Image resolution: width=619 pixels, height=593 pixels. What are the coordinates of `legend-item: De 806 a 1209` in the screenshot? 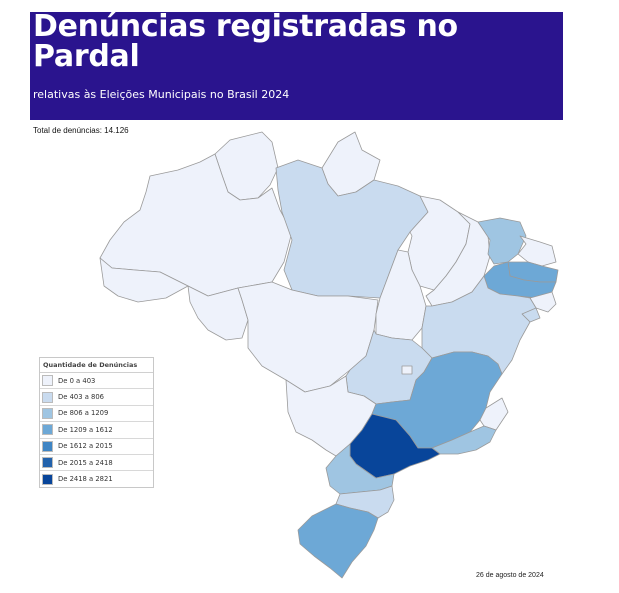 It's located at (96, 414).